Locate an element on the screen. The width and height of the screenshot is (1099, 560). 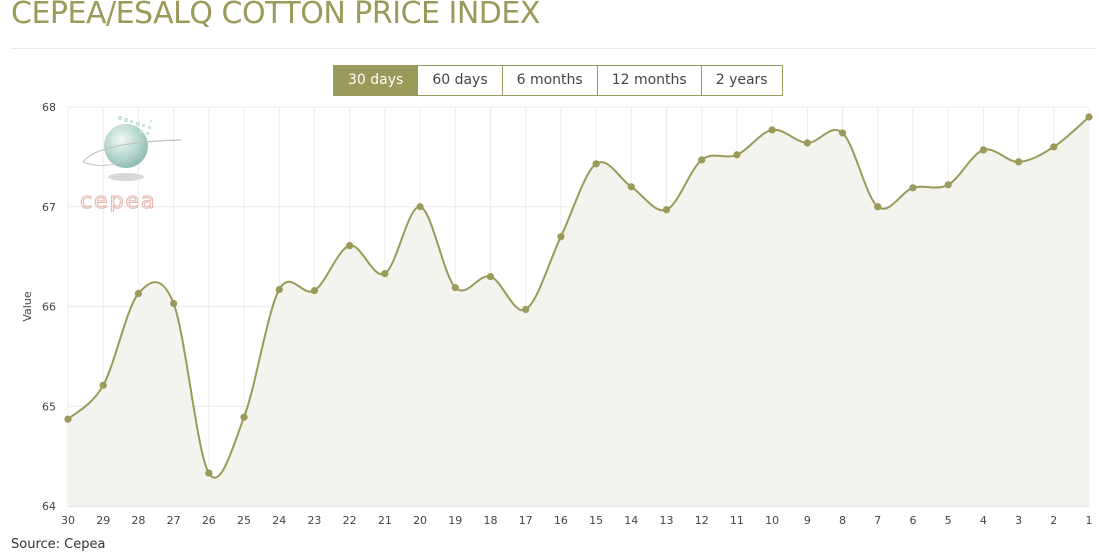
tab-60-days: 60 days is located at coordinates (460, 80).